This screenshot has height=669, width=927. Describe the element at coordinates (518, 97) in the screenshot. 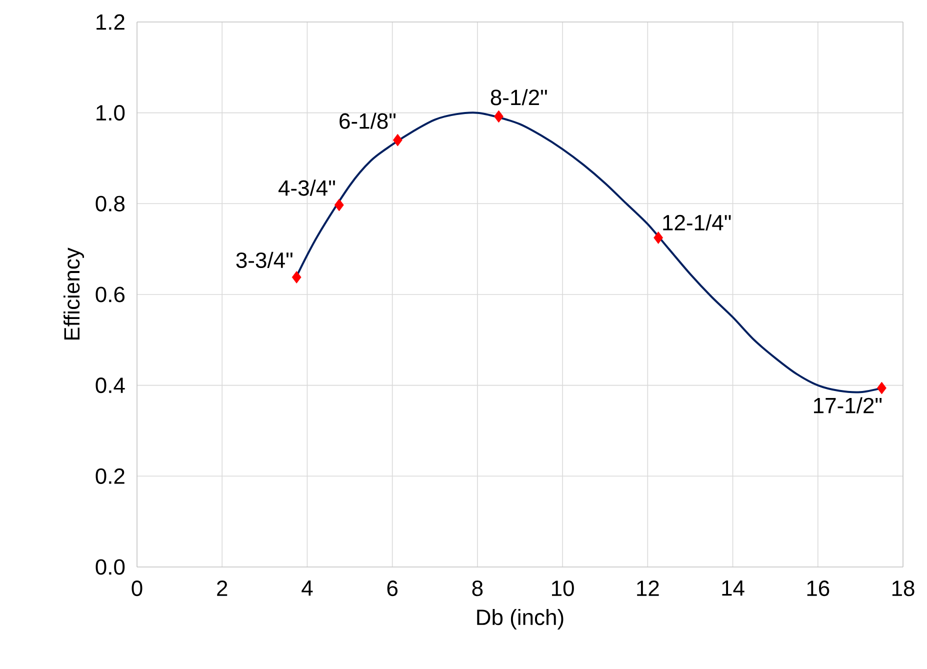

I see `annotation: 8-1/2"` at that location.